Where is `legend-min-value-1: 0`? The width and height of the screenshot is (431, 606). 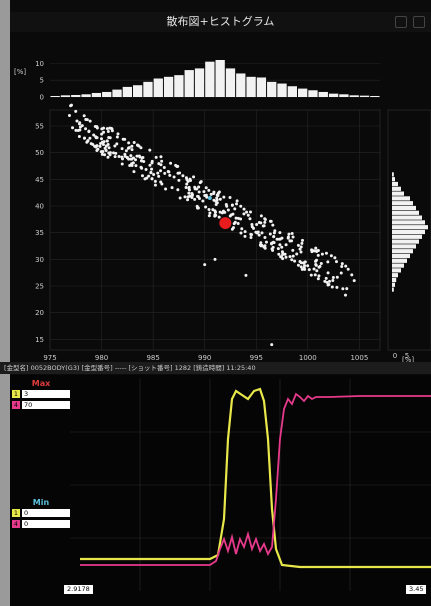 legend-min-value-1: 0 is located at coordinates (46, 513).